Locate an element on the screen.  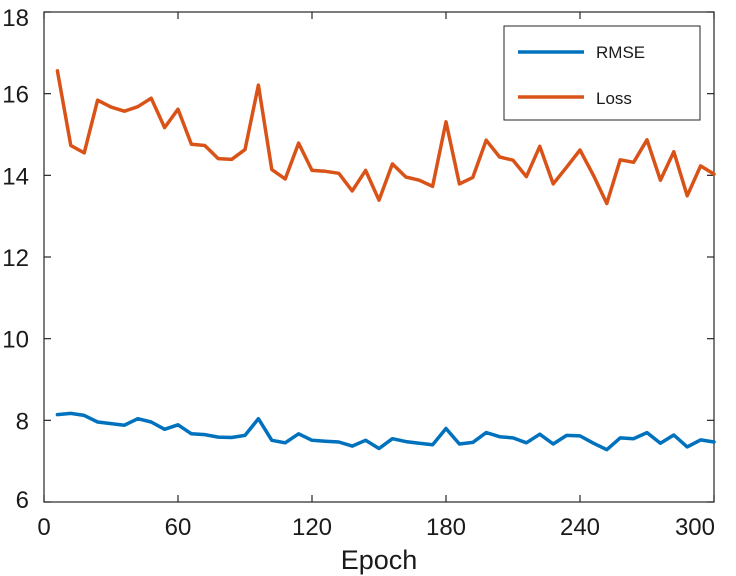
x-tick-label: 300 is located at coordinates (695, 527).